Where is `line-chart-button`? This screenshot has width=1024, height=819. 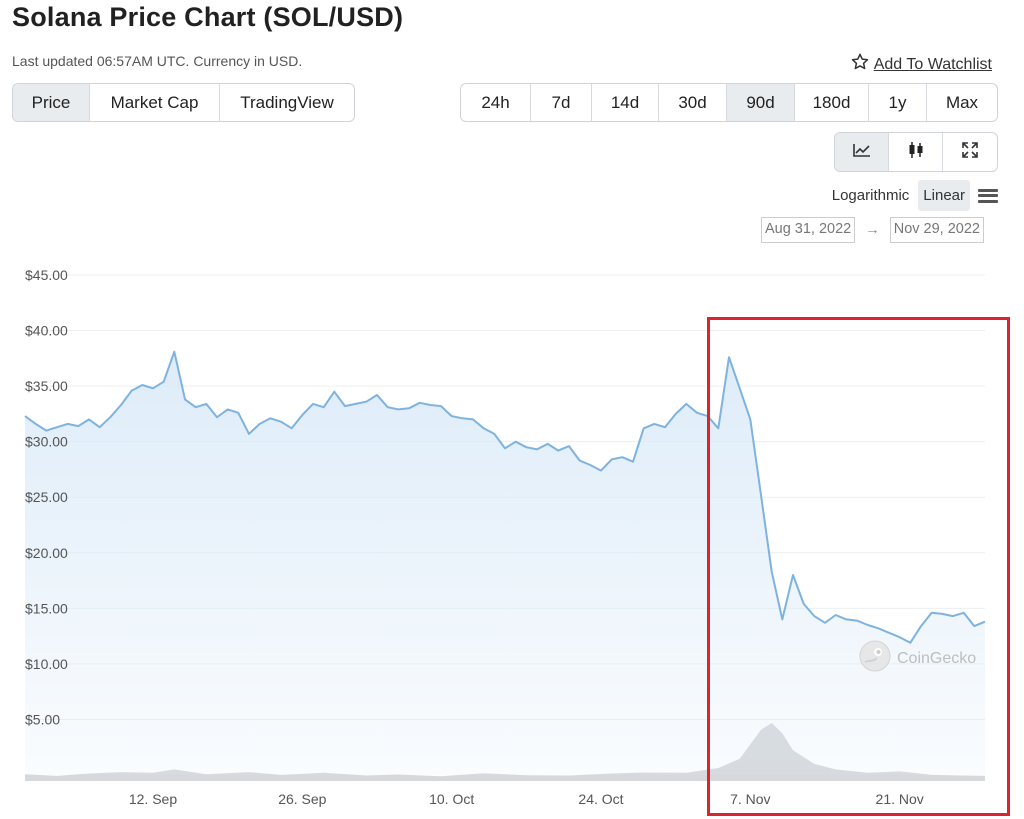
line-chart-button is located at coordinates (862, 152).